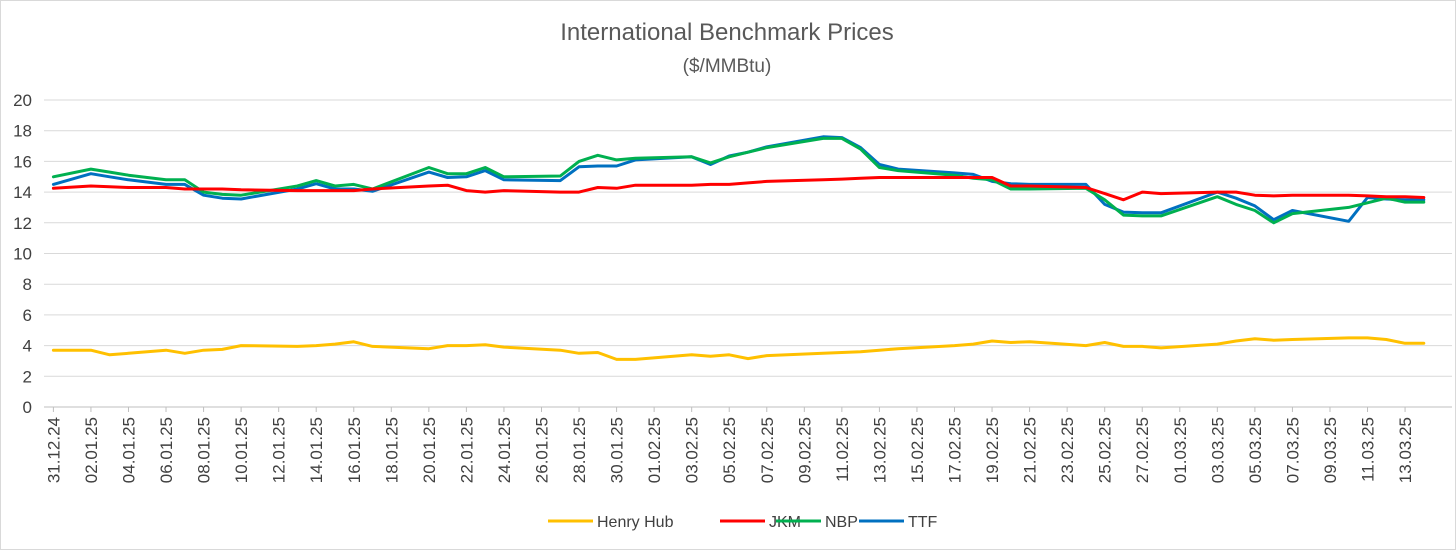 Image resolution: width=1456 pixels, height=550 pixels. What do you see at coordinates (429, 450) in the screenshot?
I see `x-tick-label: 20.01.25` at bounding box center [429, 450].